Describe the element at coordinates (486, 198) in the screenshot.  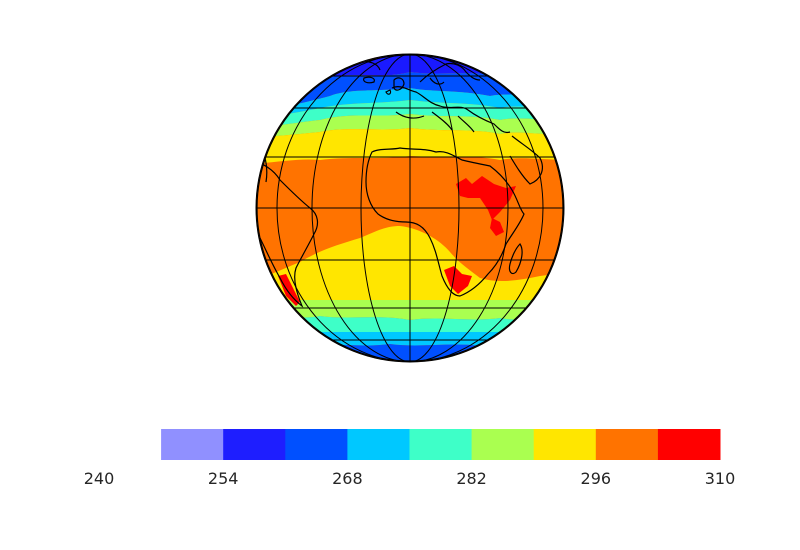
I see `hotspot-east-africa` at that location.